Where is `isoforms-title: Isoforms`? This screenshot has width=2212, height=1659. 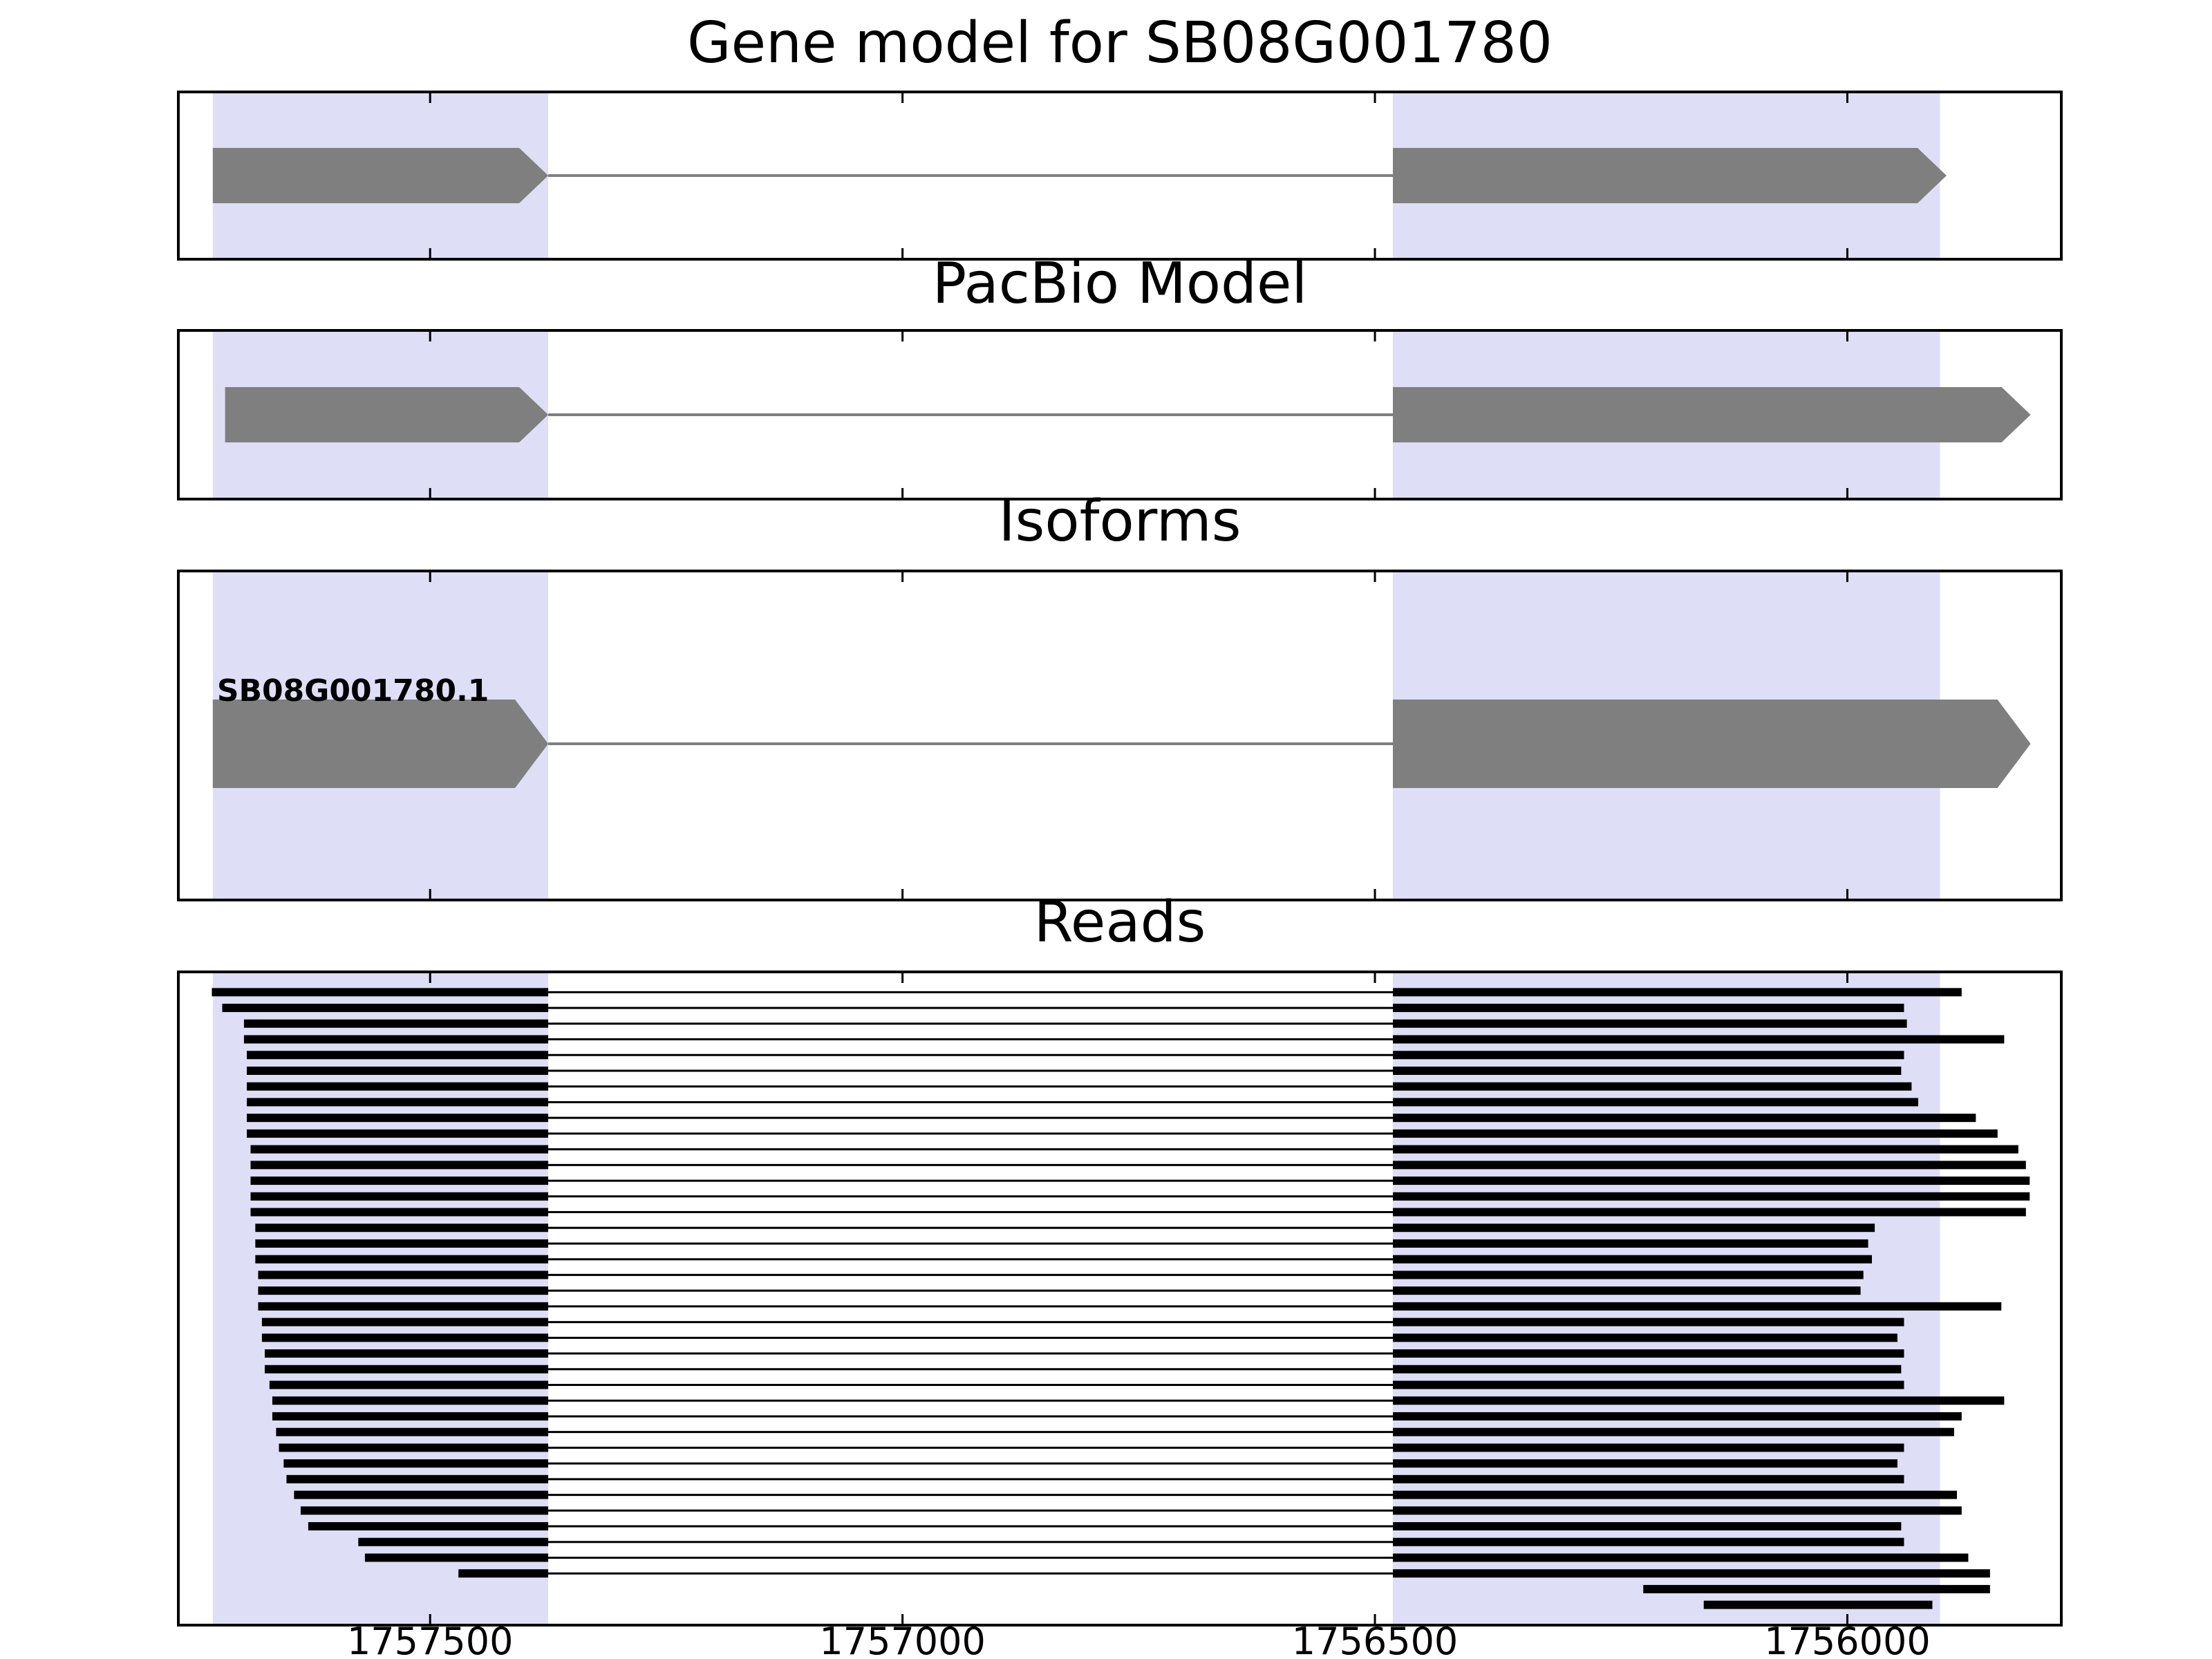 isoforms-title: Isoforms is located at coordinates (1119, 521).